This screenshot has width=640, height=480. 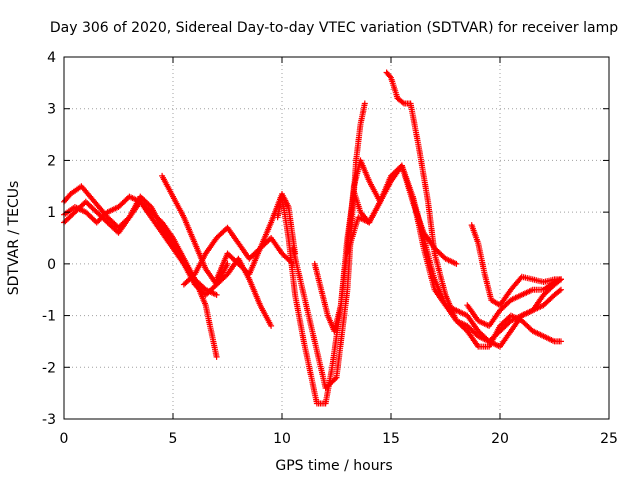 What do you see at coordinates (51, 110) in the screenshot?
I see `y-tick-label: 3` at bounding box center [51, 110].